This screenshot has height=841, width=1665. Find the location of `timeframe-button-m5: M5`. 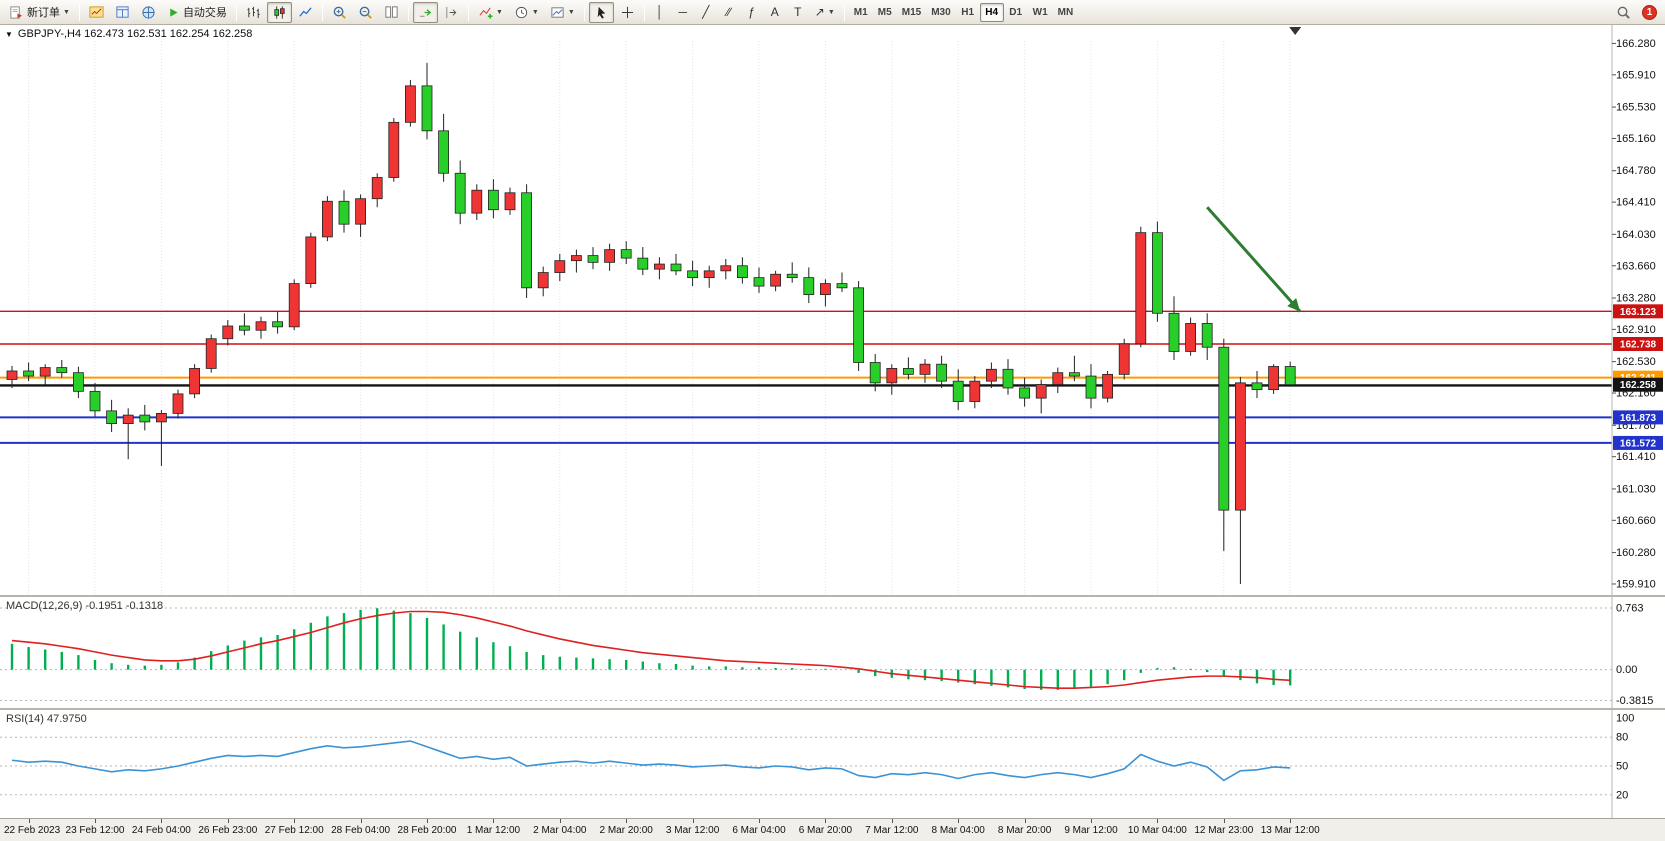

timeframe-button-m5: M5 is located at coordinates (884, 12).